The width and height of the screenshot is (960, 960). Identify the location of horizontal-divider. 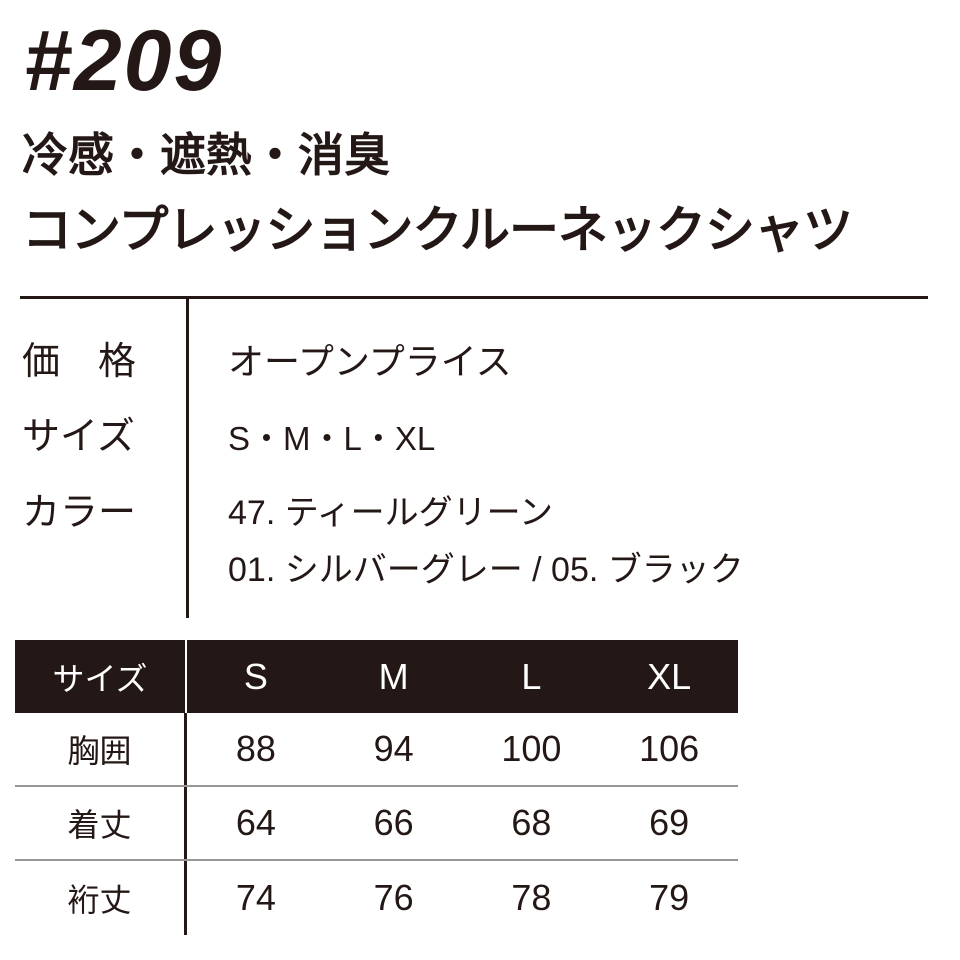
(474, 297).